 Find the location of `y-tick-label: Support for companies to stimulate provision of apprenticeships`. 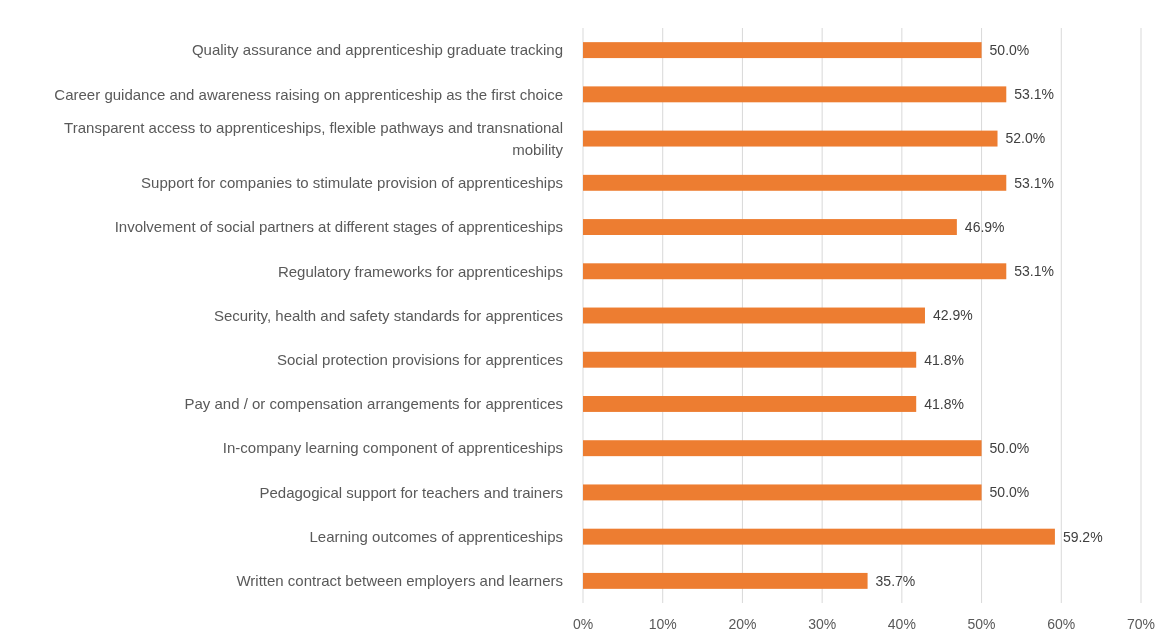

y-tick-label: Support for companies to stimulate provision of apprenticeships is located at coordinates (352, 183).